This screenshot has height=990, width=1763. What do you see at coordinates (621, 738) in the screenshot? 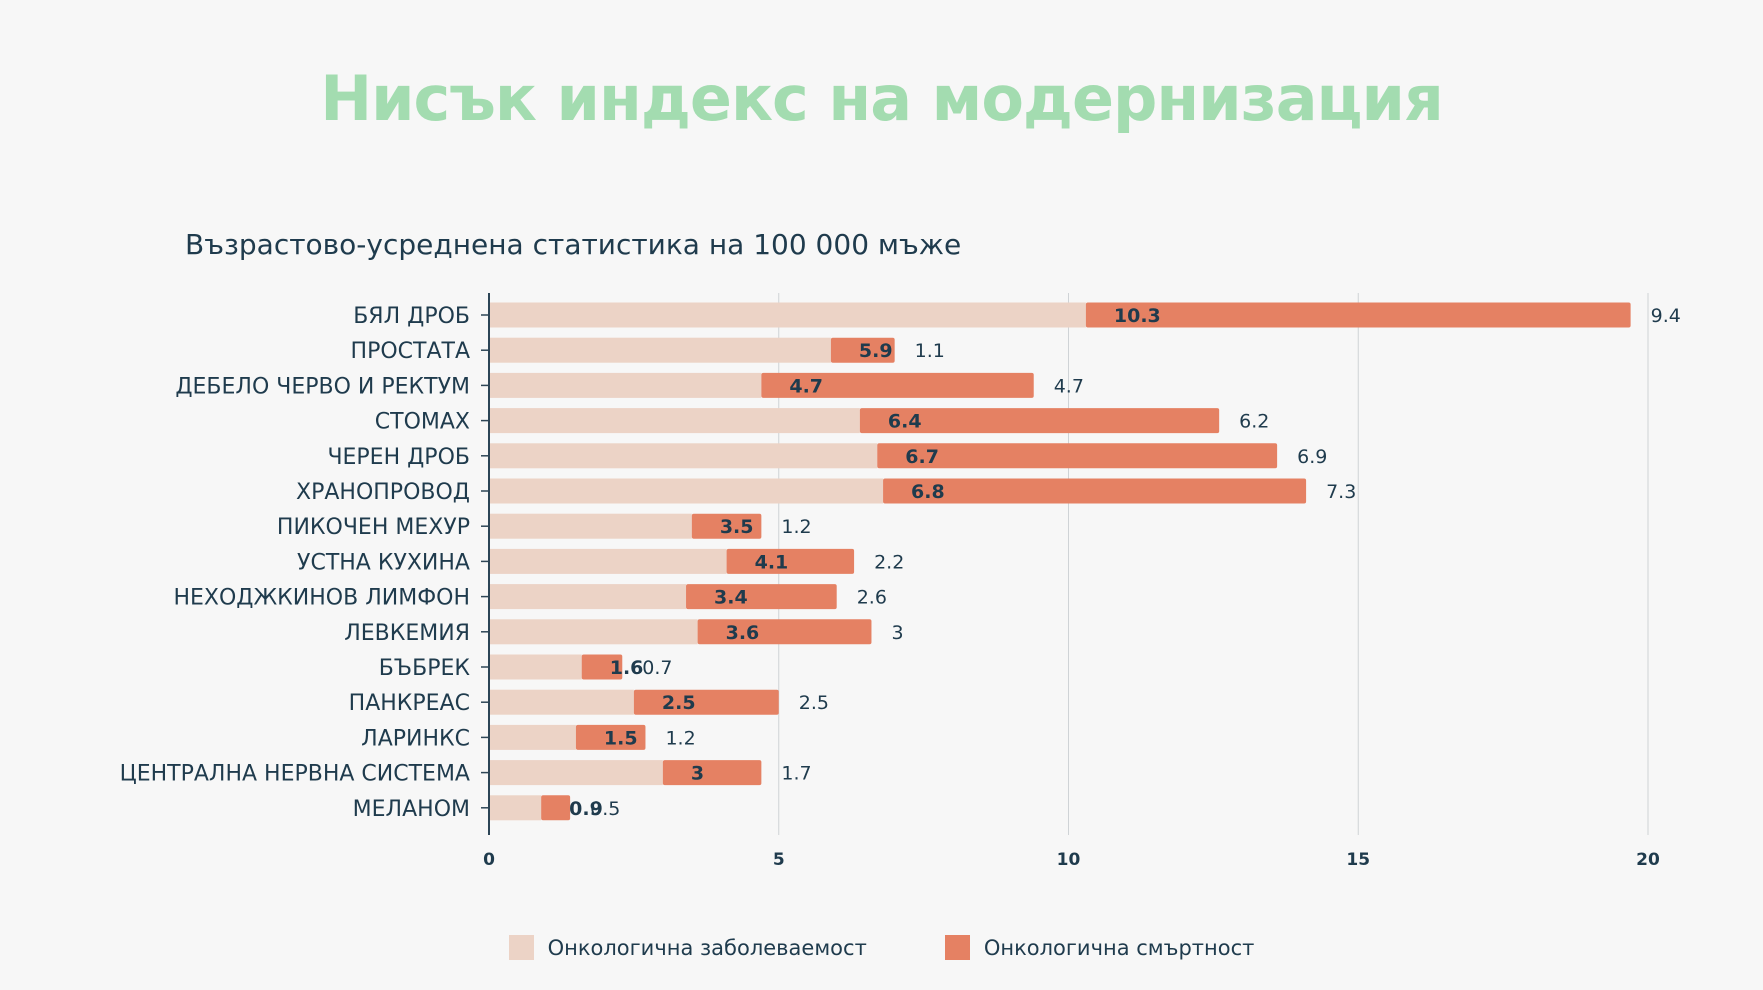
I see `incidence-value-label: 1.5` at bounding box center [621, 738].